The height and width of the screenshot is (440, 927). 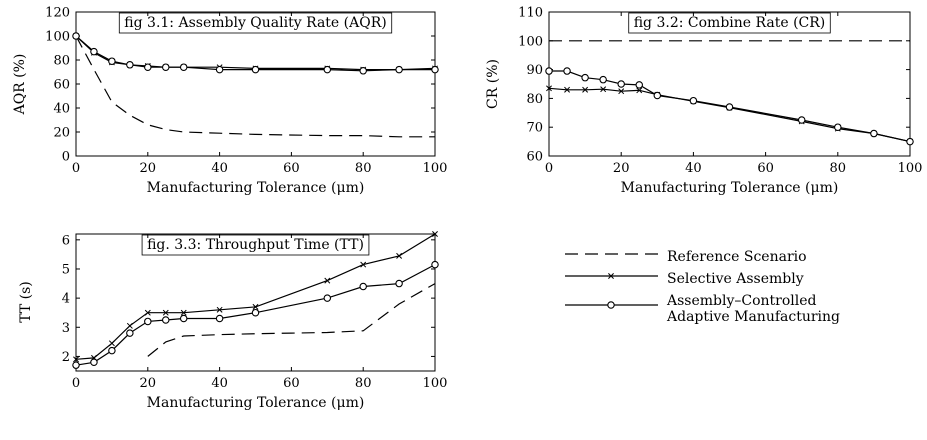 What do you see at coordinates (363, 383) in the screenshot?
I see `x-tick-label: 80` at bounding box center [363, 383].